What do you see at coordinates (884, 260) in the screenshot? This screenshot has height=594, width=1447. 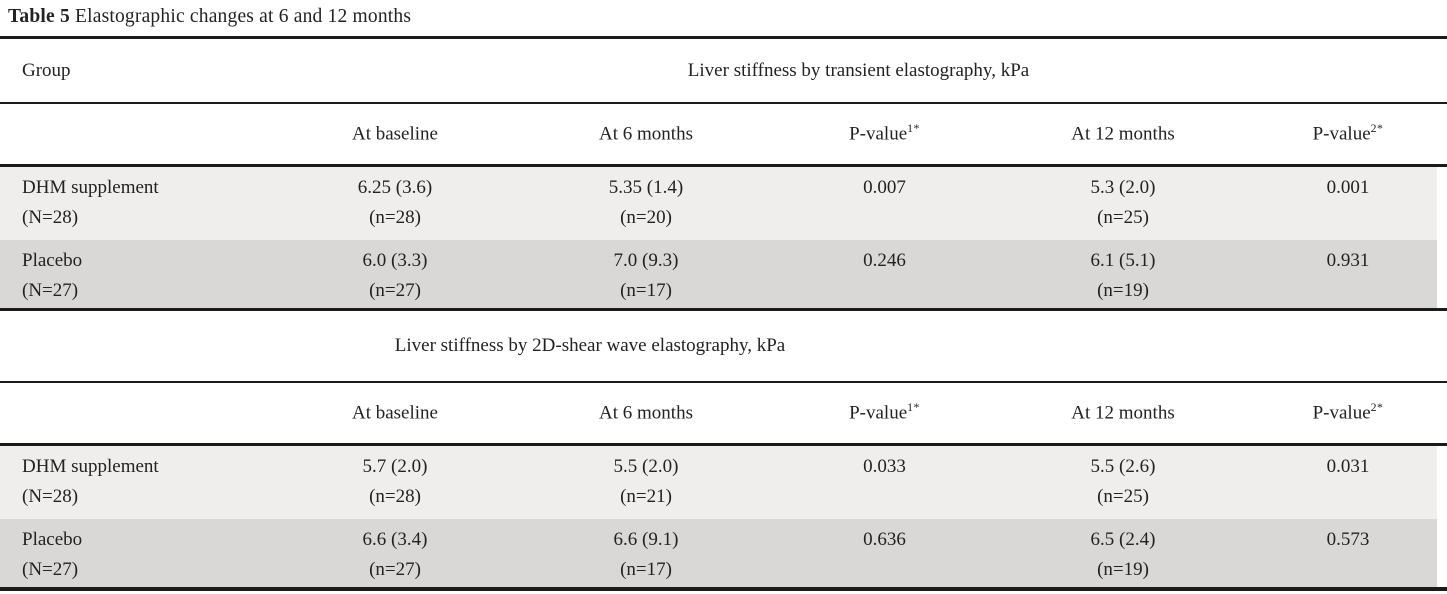 I see `cell-pvalue1: 0.246` at bounding box center [884, 260].